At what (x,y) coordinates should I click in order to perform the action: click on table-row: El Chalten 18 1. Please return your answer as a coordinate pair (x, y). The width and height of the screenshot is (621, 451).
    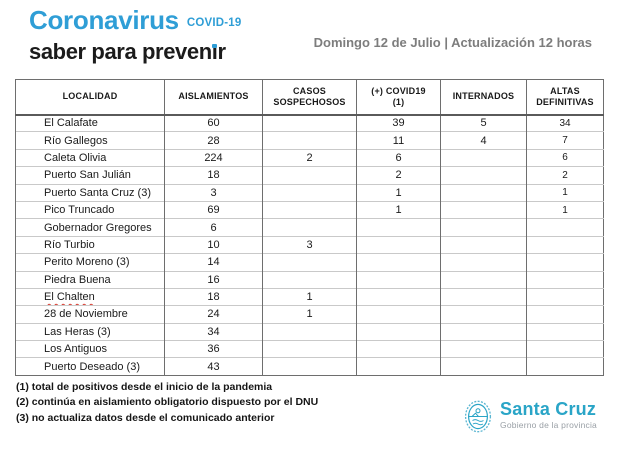
    Looking at the image, I should click on (309, 296).